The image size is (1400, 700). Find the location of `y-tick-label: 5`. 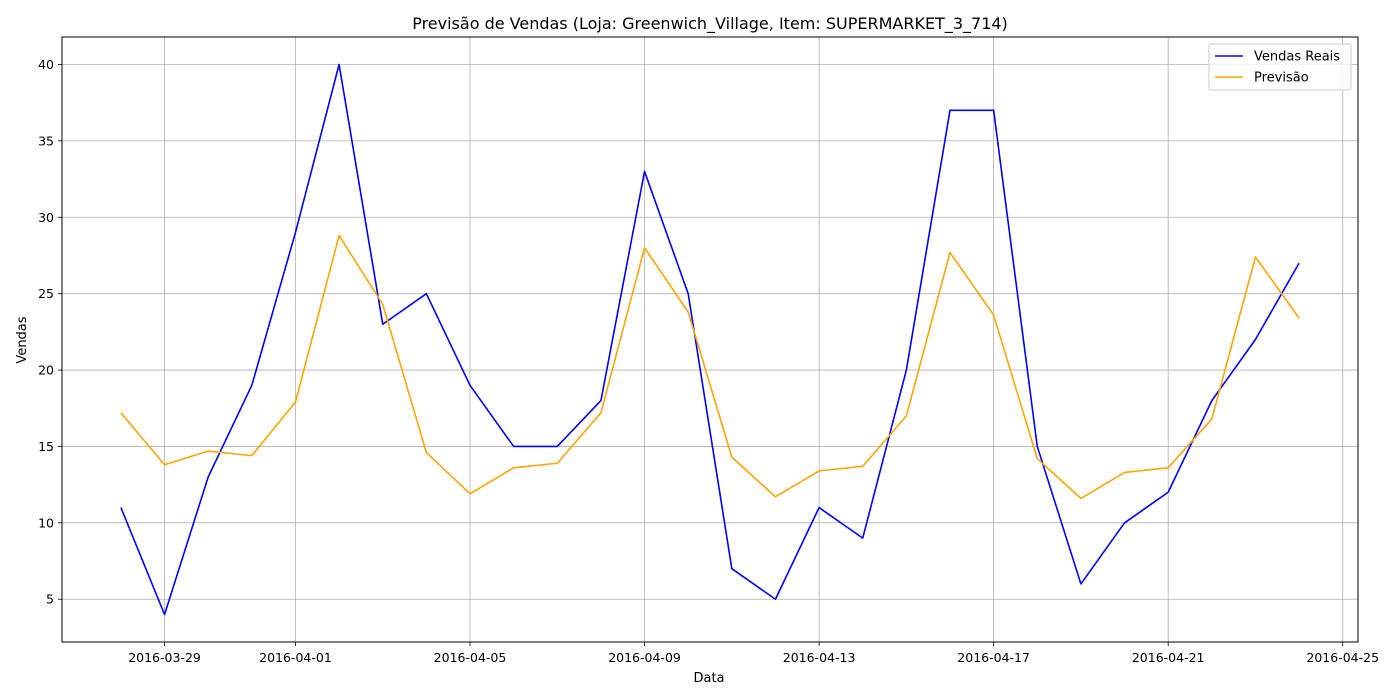

y-tick-label: 5 is located at coordinates (50, 599).